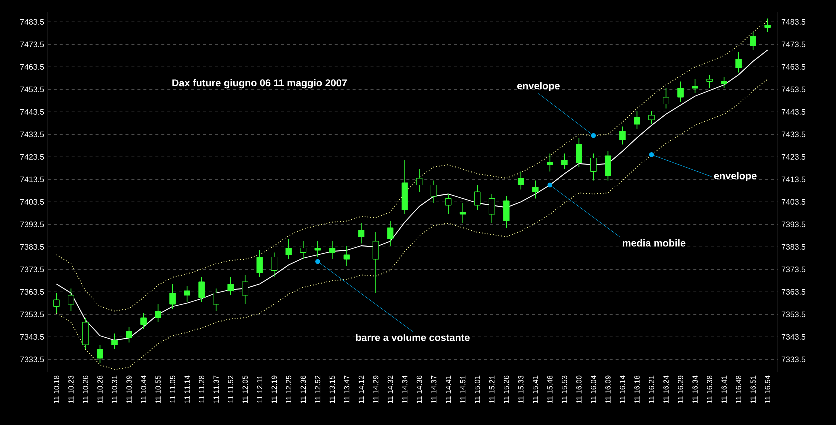 The image size is (836, 425). I want to click on annotation: barre a volume costante, so click(413, 338).